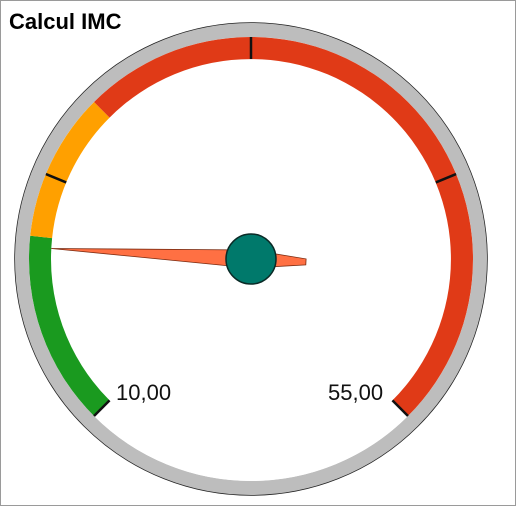 The width and height of the screenshot is (520, 512). Describe the element at coordinates (143, 392) in the screenshot. I see `gauge-min-label: 10,00` at that location.